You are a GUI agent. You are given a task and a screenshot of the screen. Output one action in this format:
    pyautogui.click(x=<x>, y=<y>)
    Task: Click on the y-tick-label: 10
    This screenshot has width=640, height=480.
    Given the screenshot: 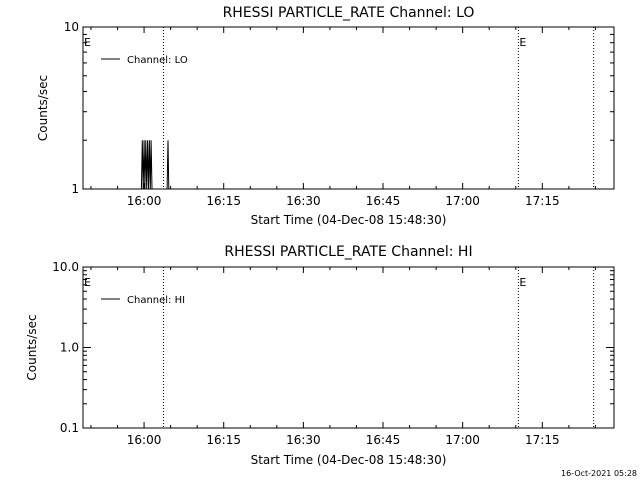 What is the action you would take?
    pyautogui.click(x=71, y=27)
    